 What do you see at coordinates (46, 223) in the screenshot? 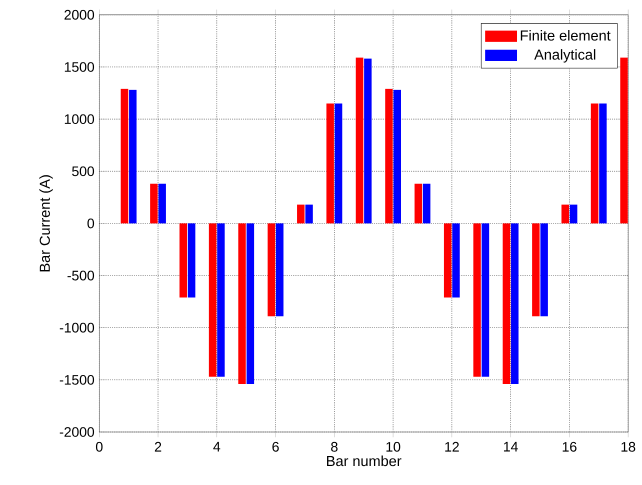
I see `y-axis-title: Bar Current (A)` at bounding box center [46, 223].